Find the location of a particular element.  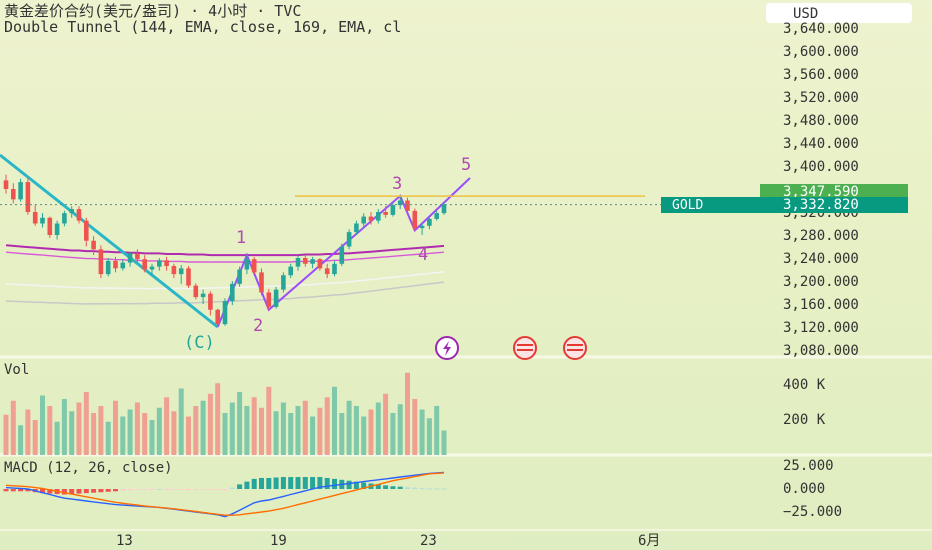

volume-tick-200k: 200 K is located at coordinates (804, 420).